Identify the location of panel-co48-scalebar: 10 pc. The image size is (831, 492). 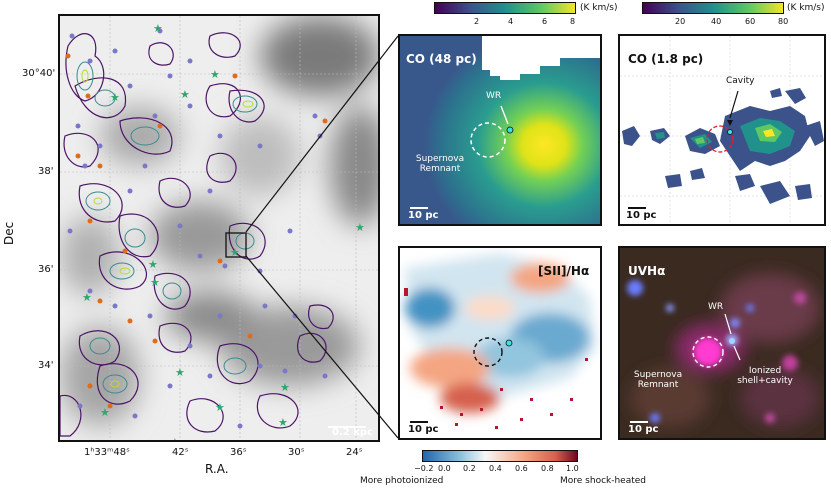
(423, 215).